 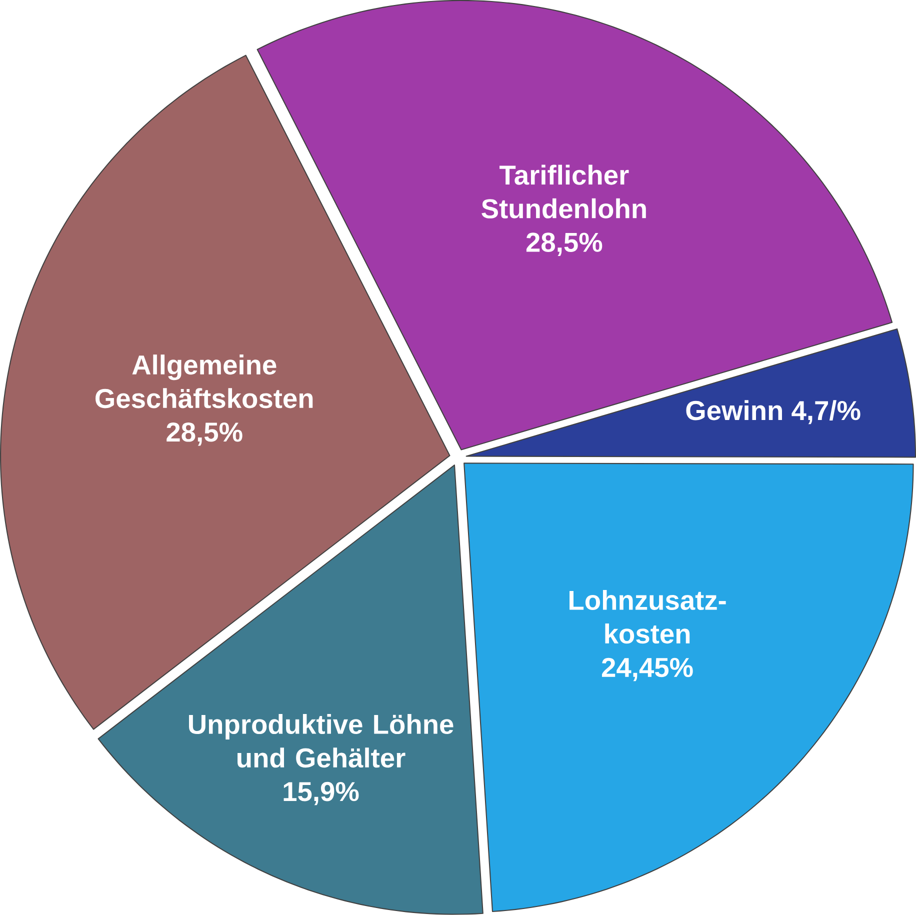 I want to click on slice-label: Unproduktive Löhne und Gehälter, so click(x=321, y=741).